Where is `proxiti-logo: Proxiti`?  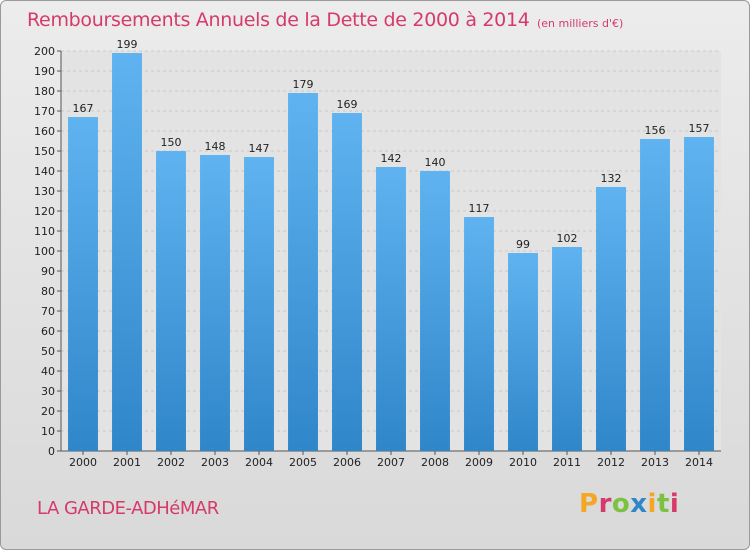 proxiti-logo: Proxiti is located at coordinates (629, 504).